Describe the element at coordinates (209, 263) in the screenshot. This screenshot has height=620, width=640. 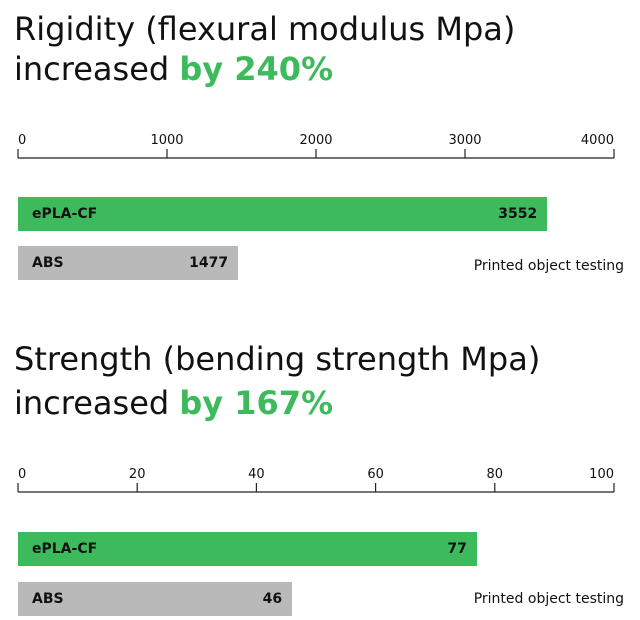
I see `bar-value-label: 1477` at that location.